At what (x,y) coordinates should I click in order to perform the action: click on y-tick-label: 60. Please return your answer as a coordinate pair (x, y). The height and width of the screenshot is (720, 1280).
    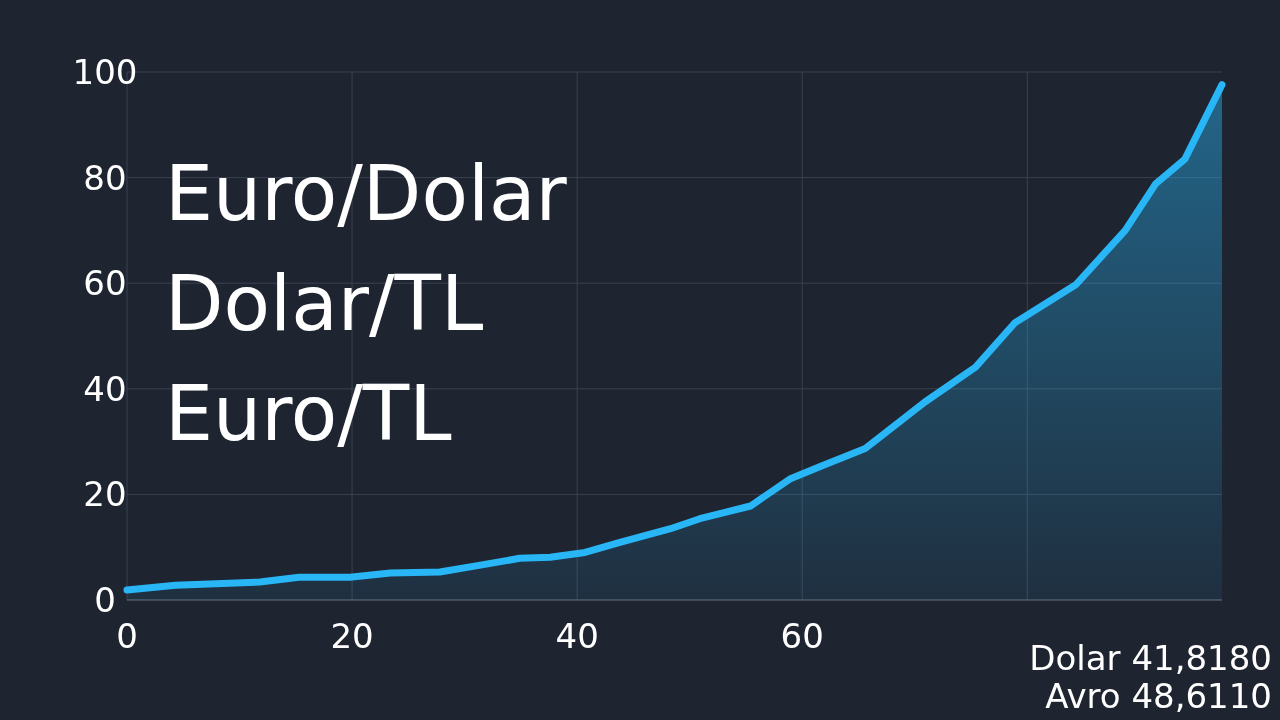
    Looking at the image, I should click on (105, 283).